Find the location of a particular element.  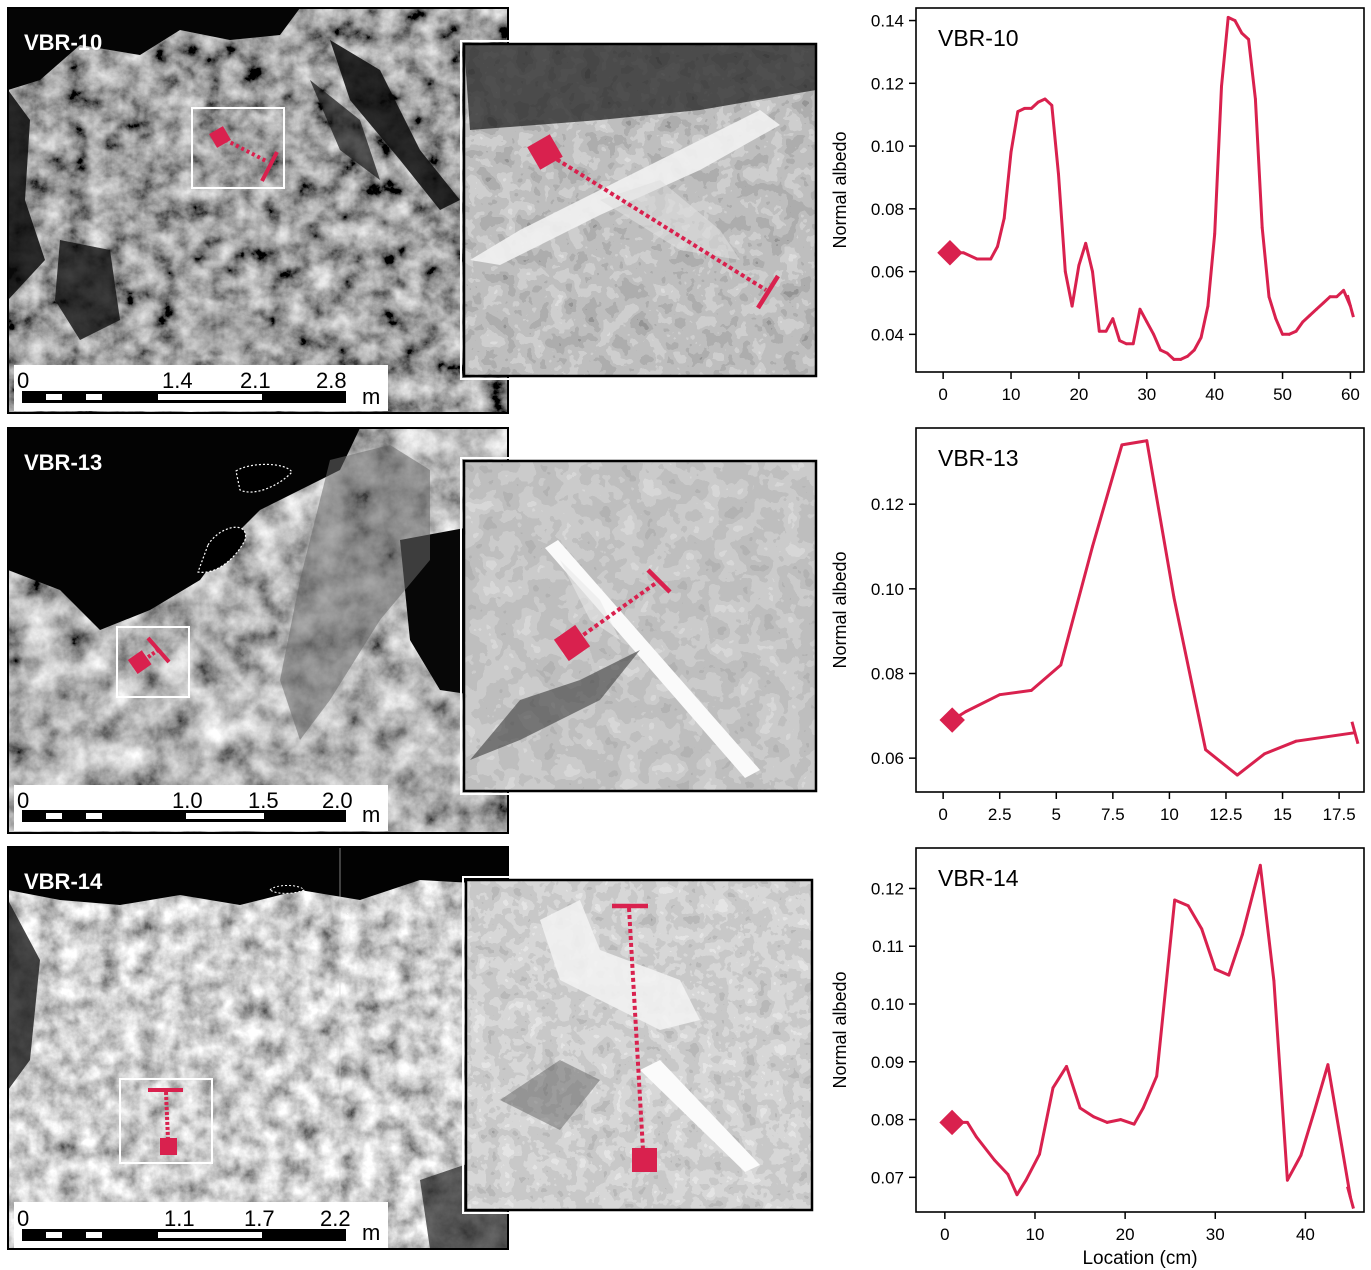

x-tick-label: 2.5 is located at coordinates (1000, 814).